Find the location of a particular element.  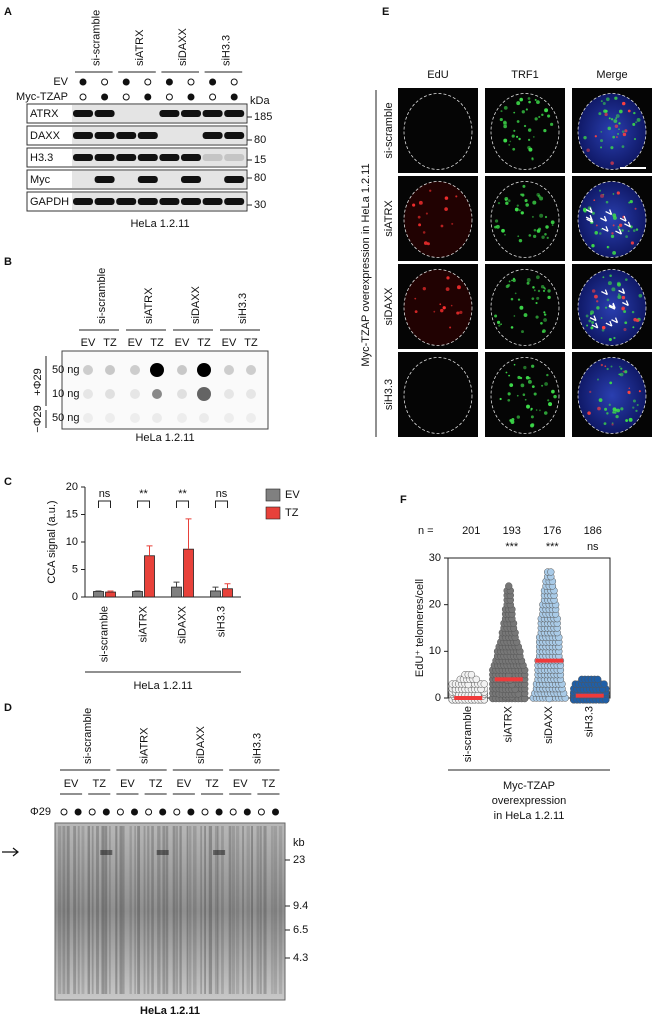

lane-header: siDAXX is located at coordinates (196, 304).